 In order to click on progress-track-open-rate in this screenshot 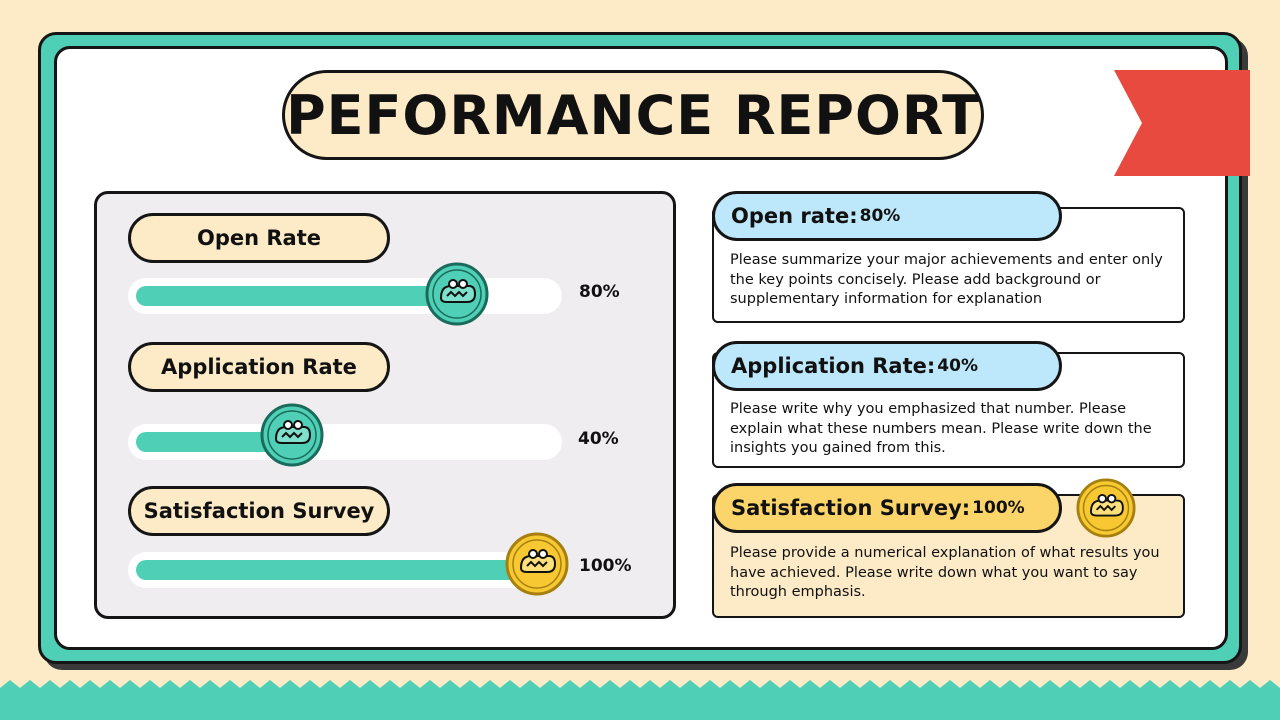, I will do `click(345, 296)`.